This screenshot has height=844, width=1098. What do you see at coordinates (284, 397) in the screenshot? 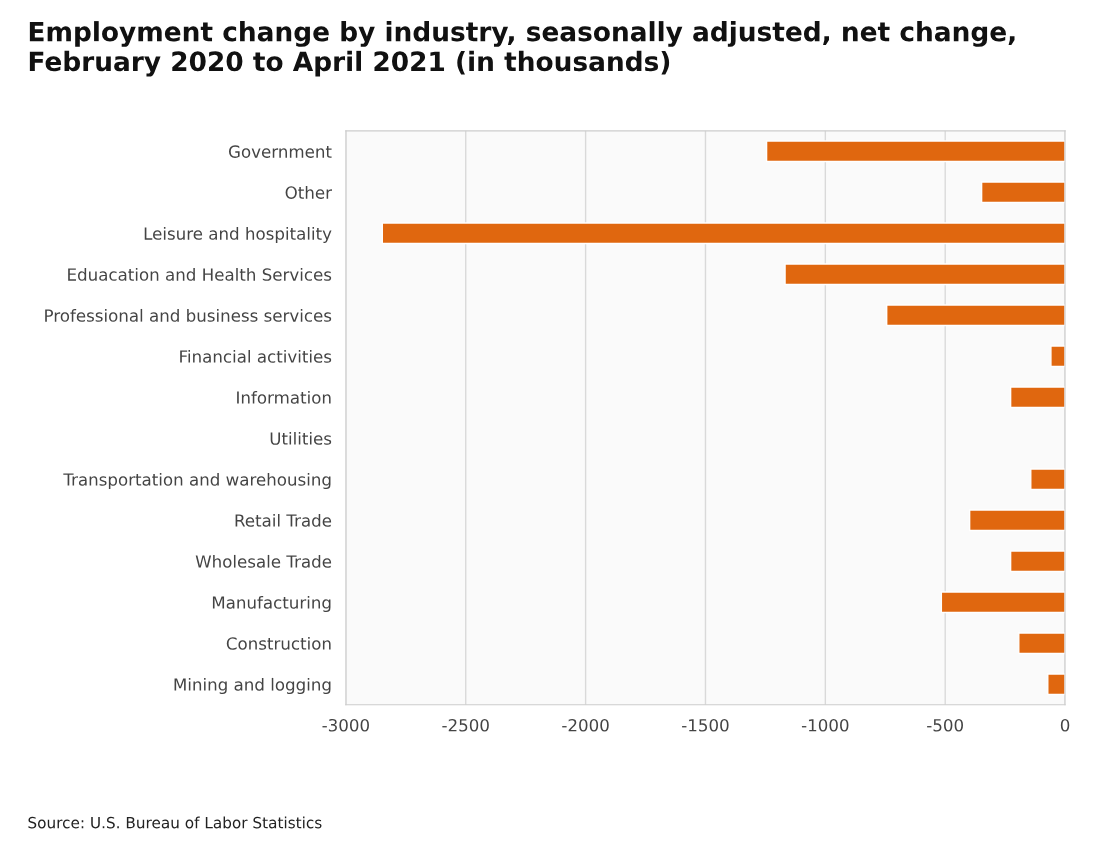
I see `y-tick-label: Information` at bounding box center [284, 397].